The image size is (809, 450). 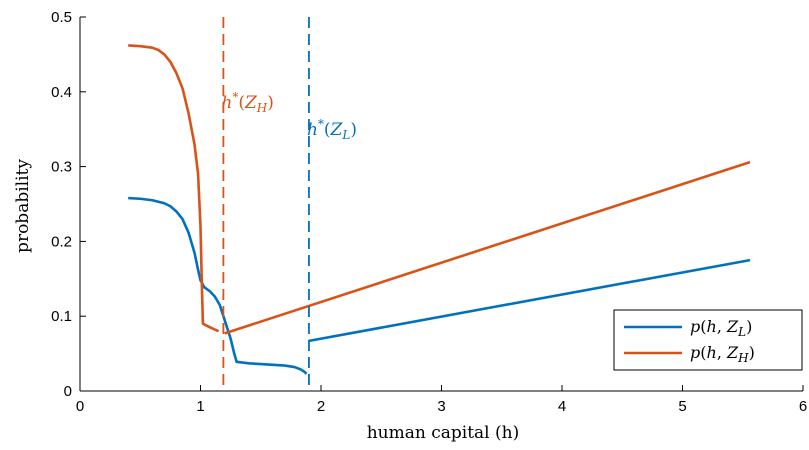 What do you see at coordinates (61, 316) in the screenshot?
I see `y-tick-label: 0.1` at bounding box center [61, 316].